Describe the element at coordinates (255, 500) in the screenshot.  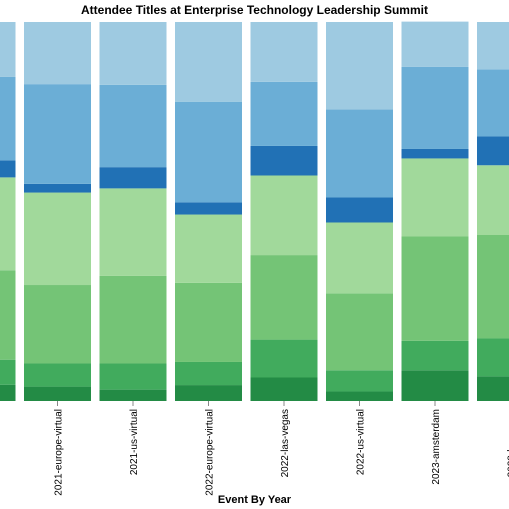
I see `x-axis-title: Event By Year` at that location.